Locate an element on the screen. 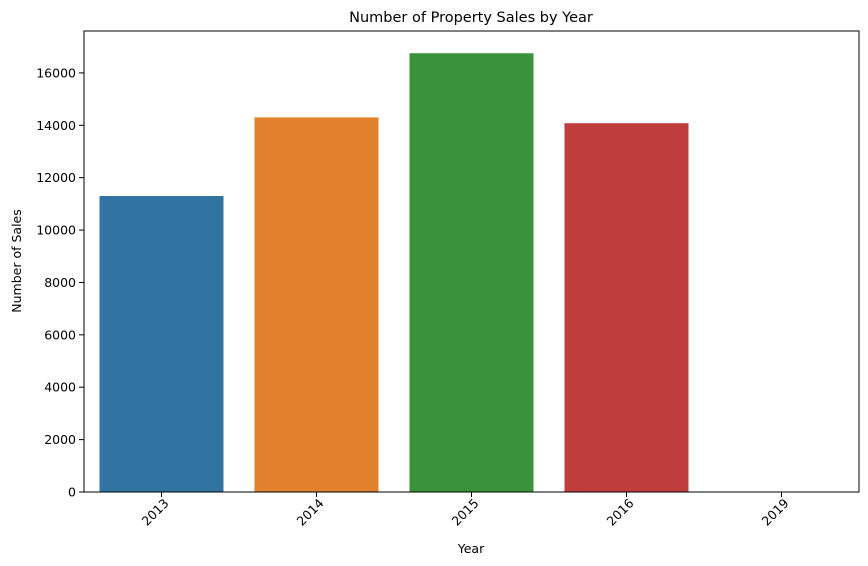  bar-2016 is located at coordinates (626, 307).